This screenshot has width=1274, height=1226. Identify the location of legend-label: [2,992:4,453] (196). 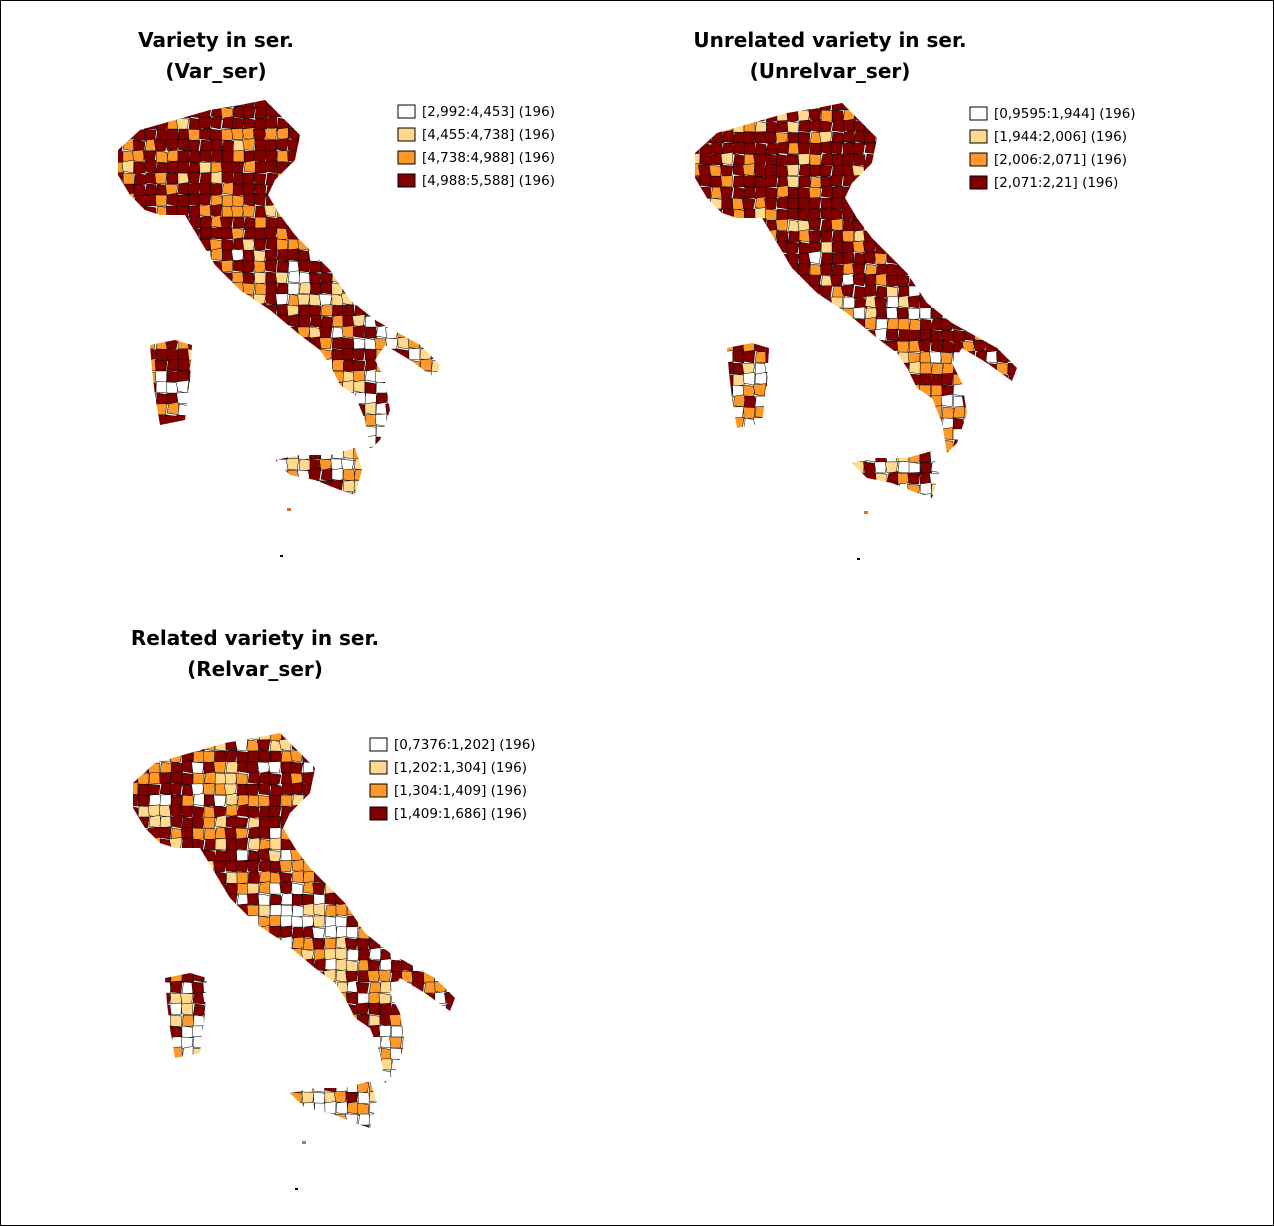
(488, 112).